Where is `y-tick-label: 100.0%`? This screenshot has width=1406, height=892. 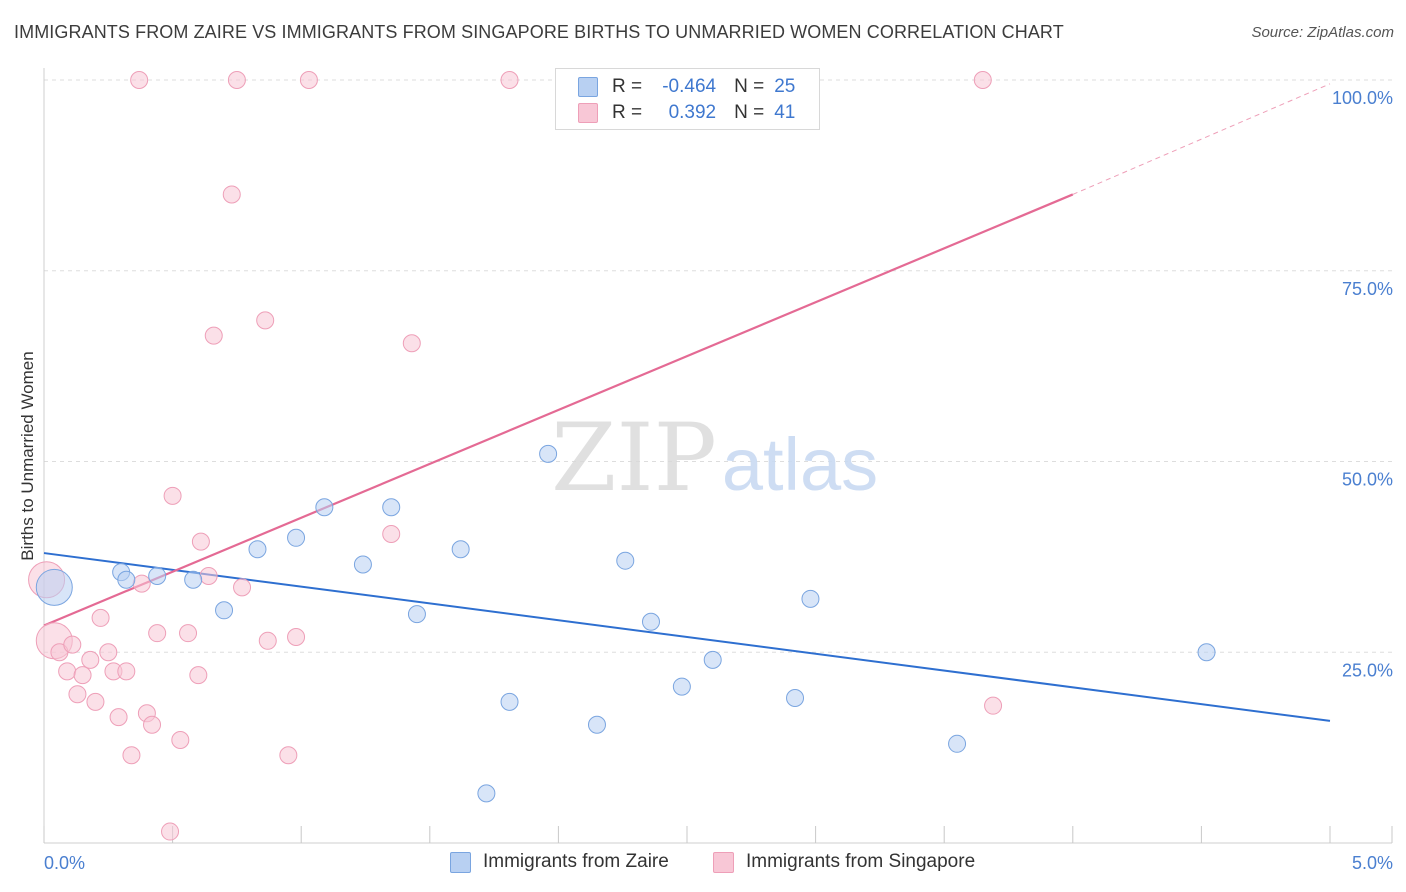 y-tick-label: 100.0% is located at coordinates (1362, 98).